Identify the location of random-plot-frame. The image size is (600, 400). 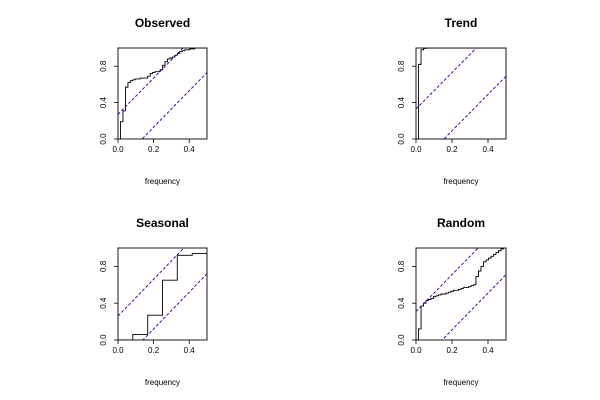
(461, 294).